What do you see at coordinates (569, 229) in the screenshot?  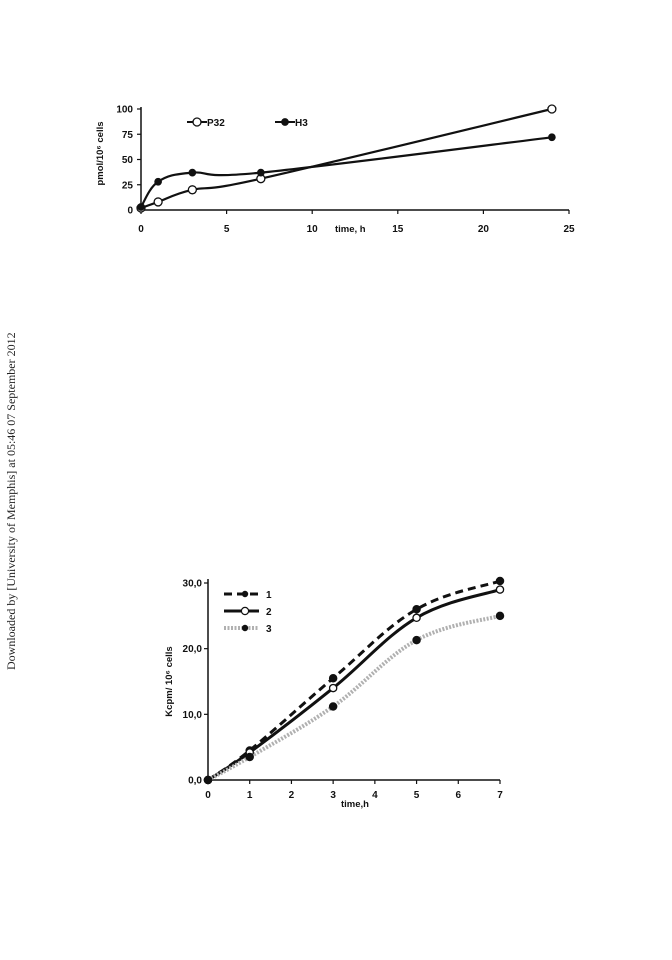 I see `x-tick-label: 25` at bounding box center [569, 229].